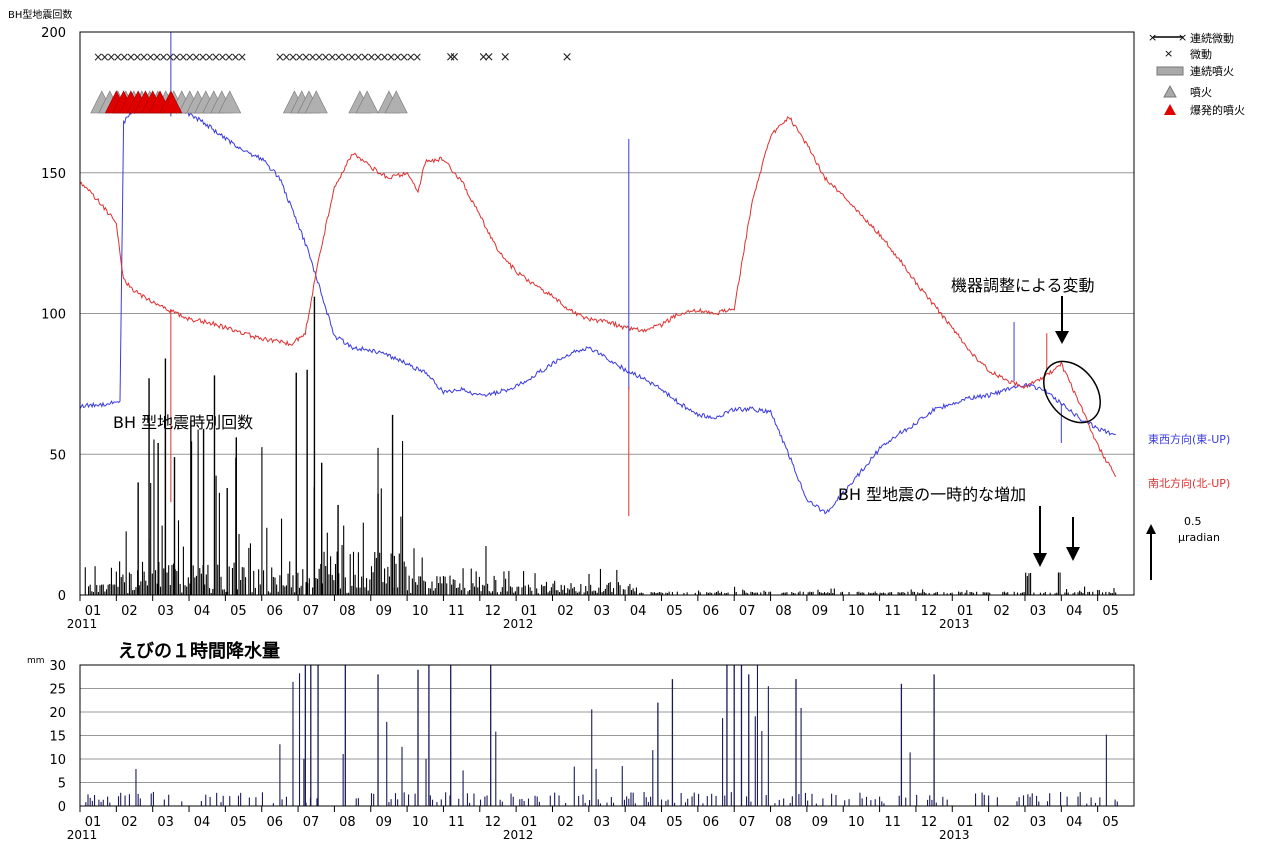 This screenshot has height=852, width=1273. I want to click on bottom-y-tick-label: 25, so click(57, 690).